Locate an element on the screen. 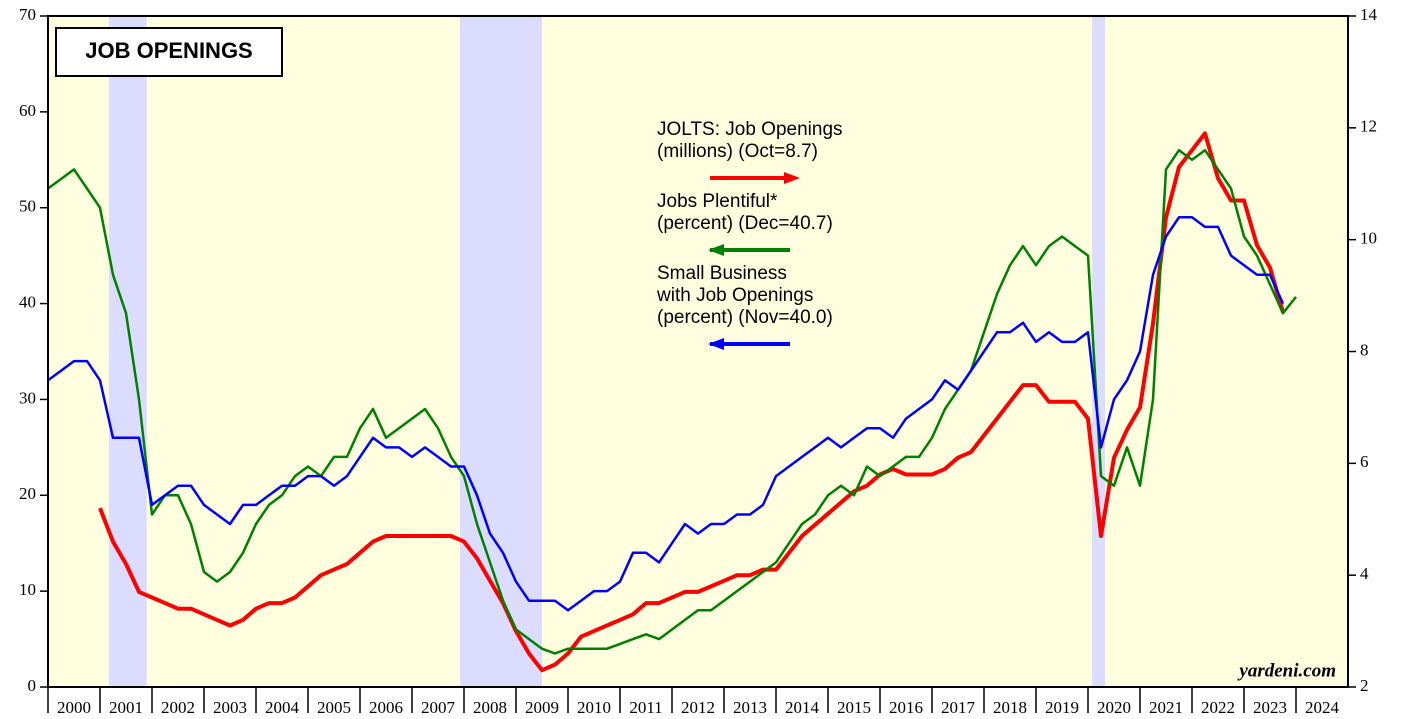  x-tick-label: 2000 is located at coordinates (74, 707).